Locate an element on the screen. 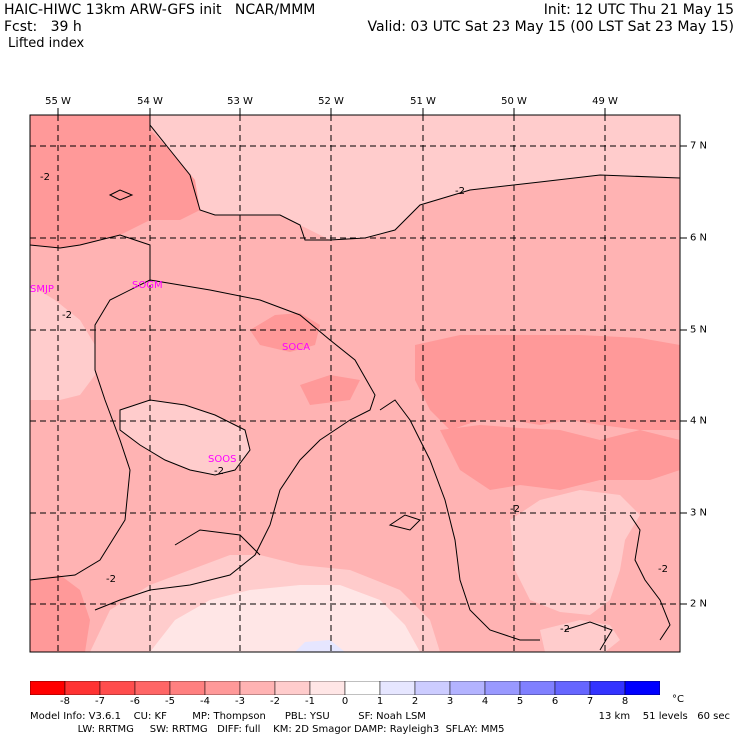  station-label-smjp: SMJP is located at coordinates (42, 289).